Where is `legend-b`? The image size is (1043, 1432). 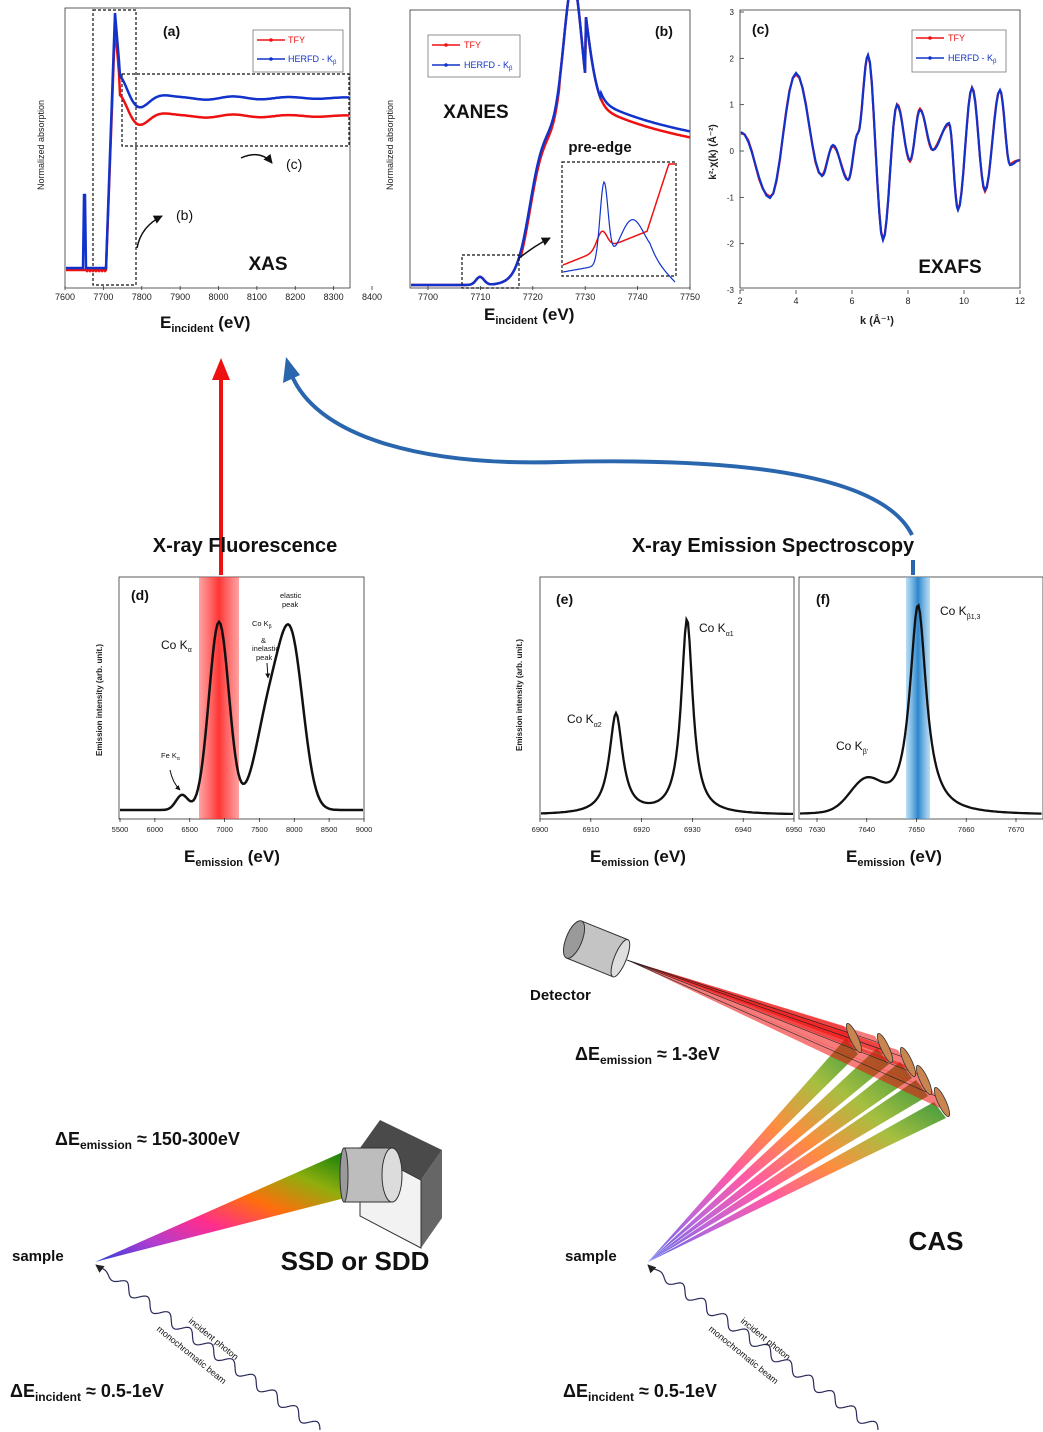 legend-b is located at coordinates (474, 56).